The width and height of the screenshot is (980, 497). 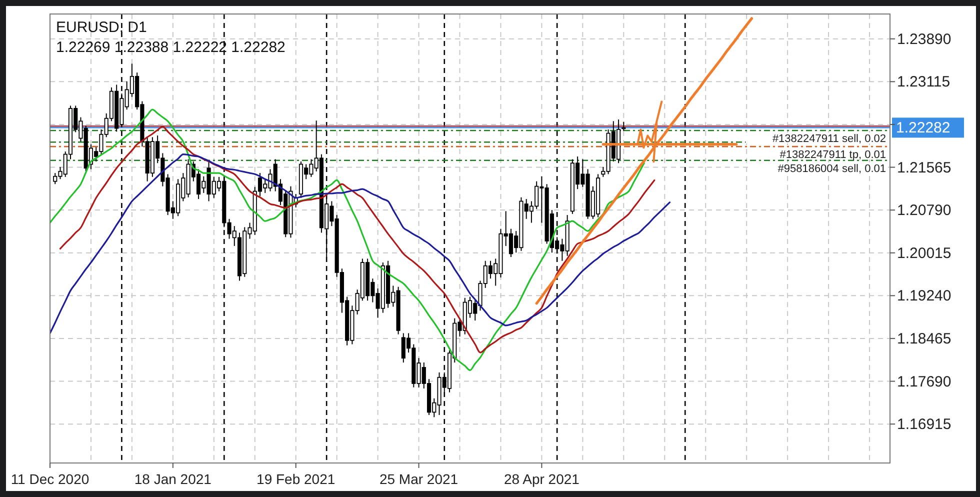 I want to click on ref-line-label: 1.22282, so click(x=923, y=128).